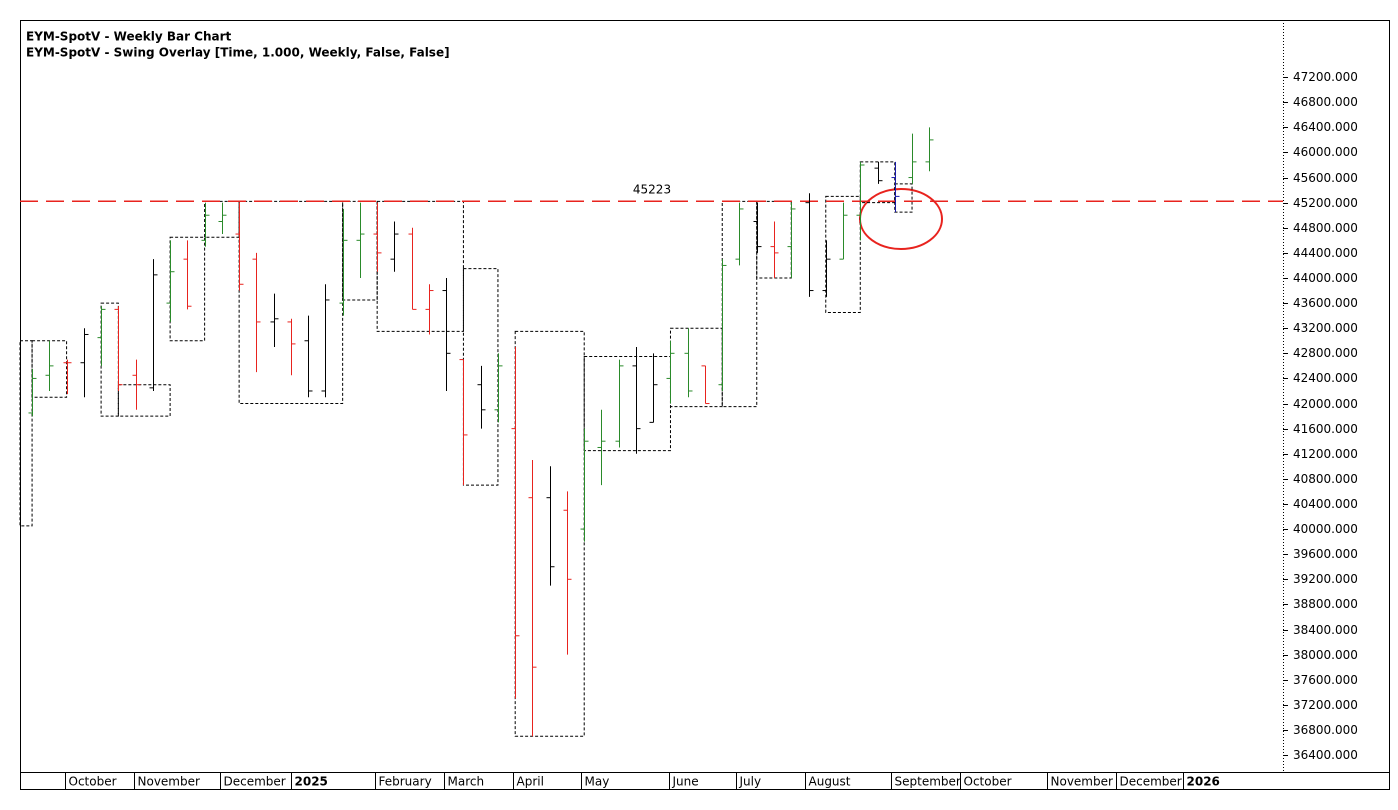  What do you see at coordinates (1325, 127) in the screenshot?
I see `y-tick-label: 46400.000` at bounding box center [1325, 127].